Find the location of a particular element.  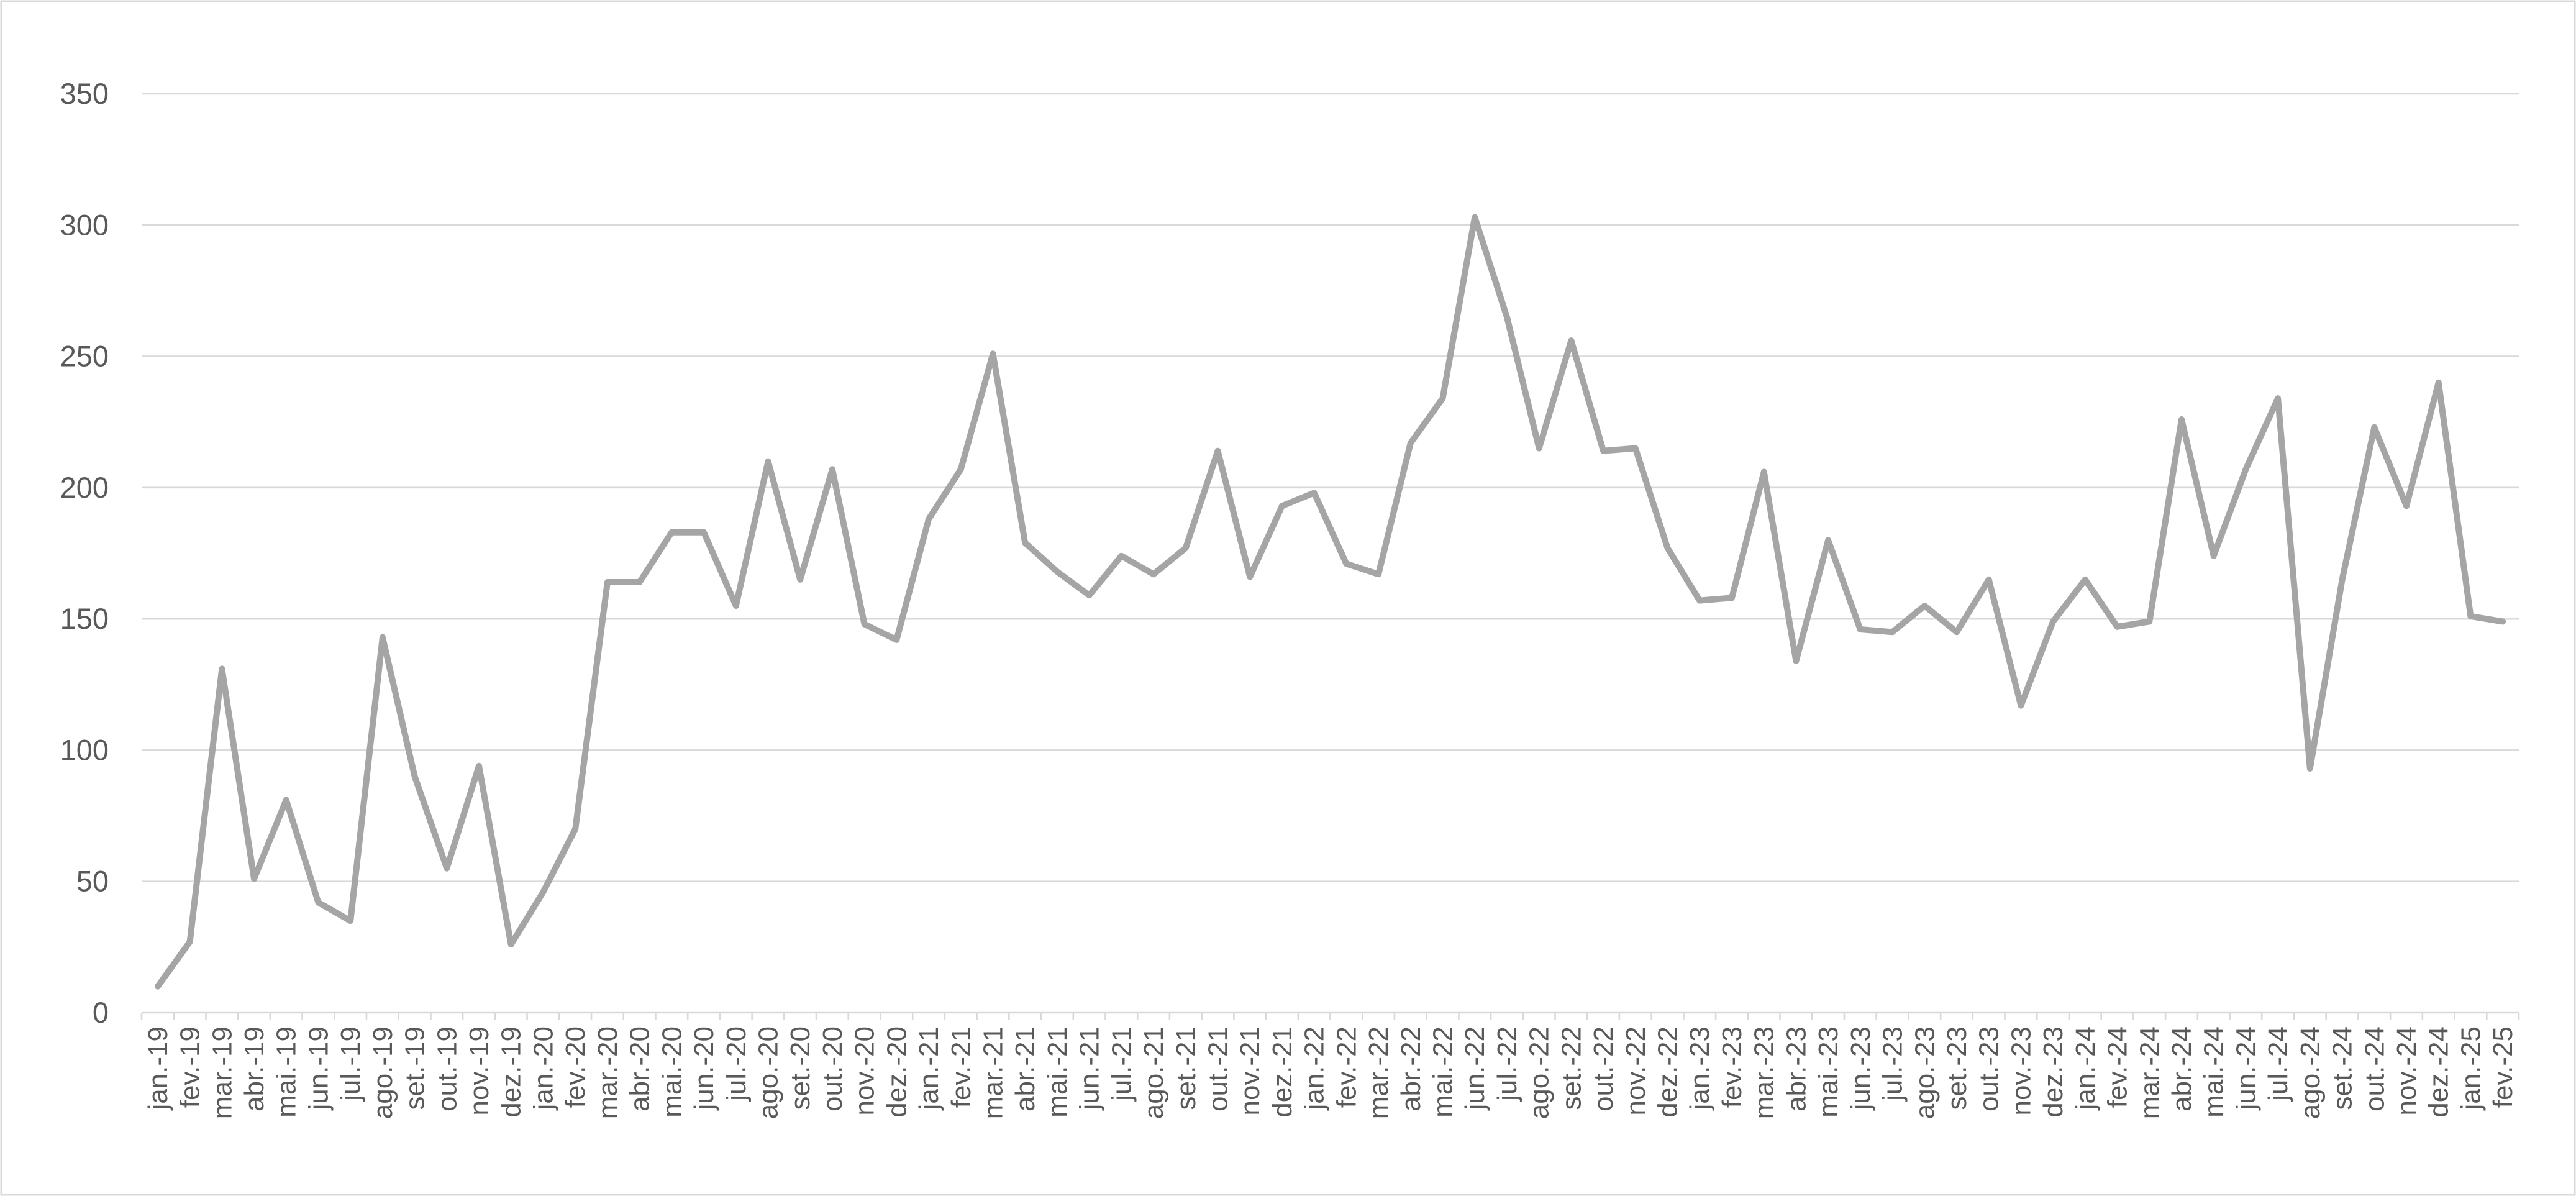

x-tick-label: out.-19 is located at coordinates (447, 1069).